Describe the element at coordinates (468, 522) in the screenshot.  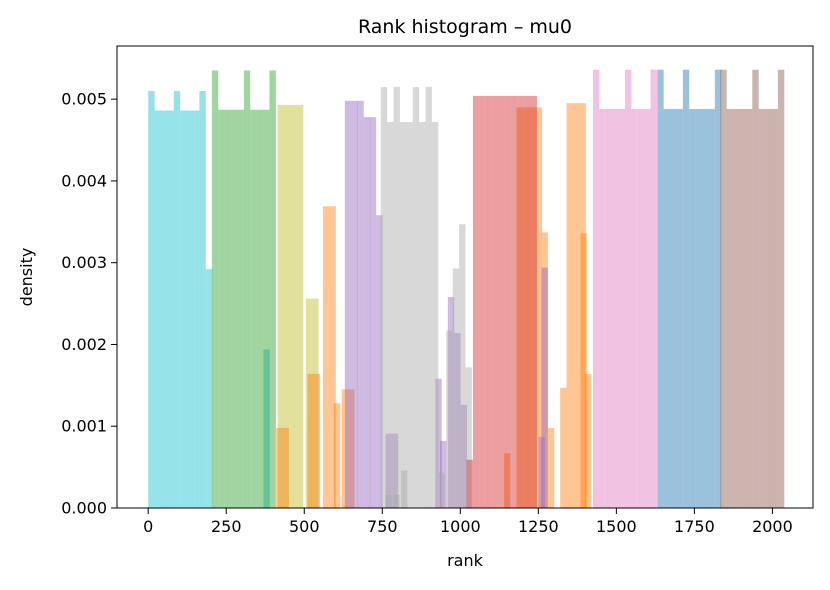
I see `x-ticks: 0 250 500 750 1000 1250 1500 1750 2000` at that location.